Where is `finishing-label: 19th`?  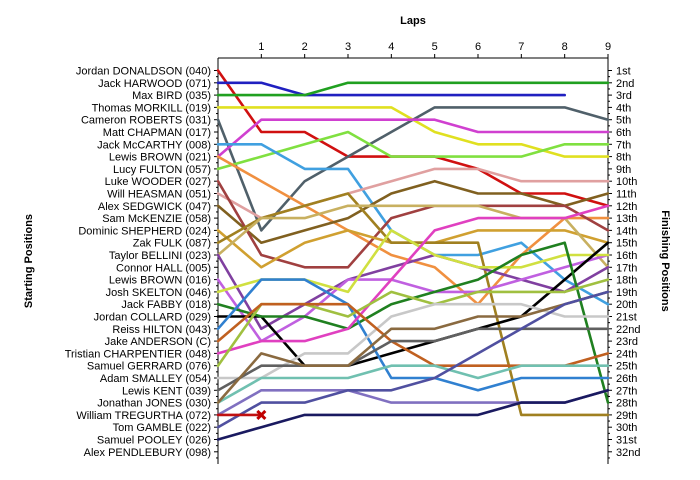 finishing-label: 19th is located at coordinates (626, 293).